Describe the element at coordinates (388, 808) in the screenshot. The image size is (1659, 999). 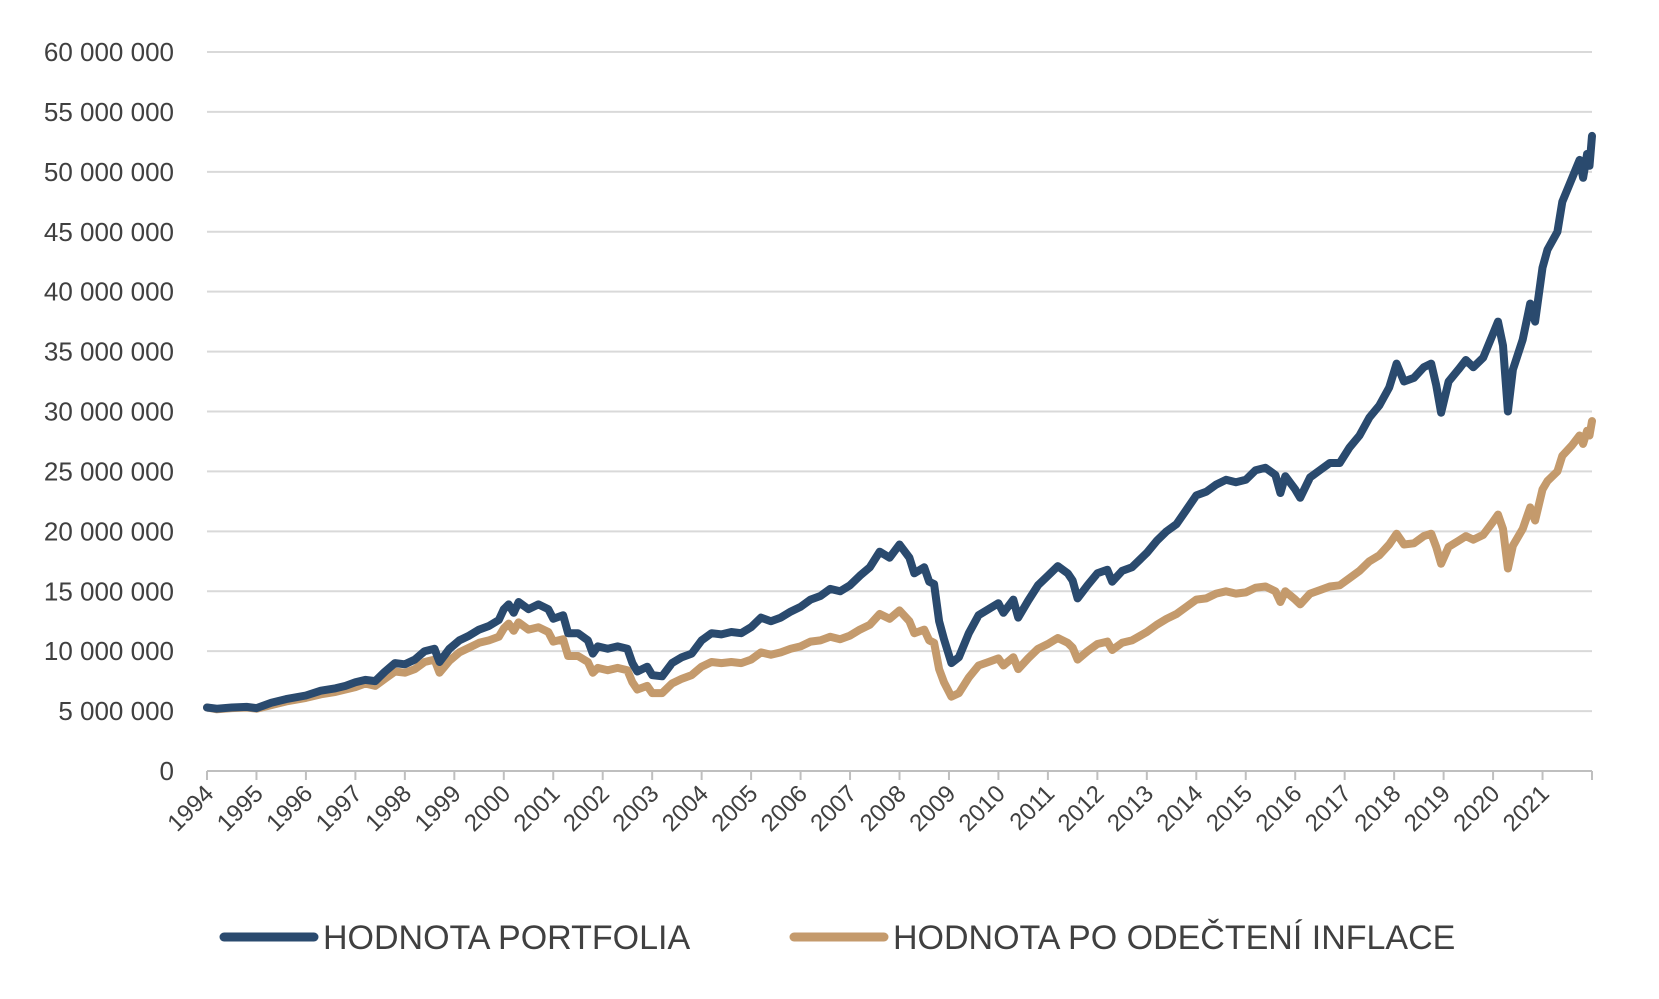
I see `x-tick-label: 1998` at that location.